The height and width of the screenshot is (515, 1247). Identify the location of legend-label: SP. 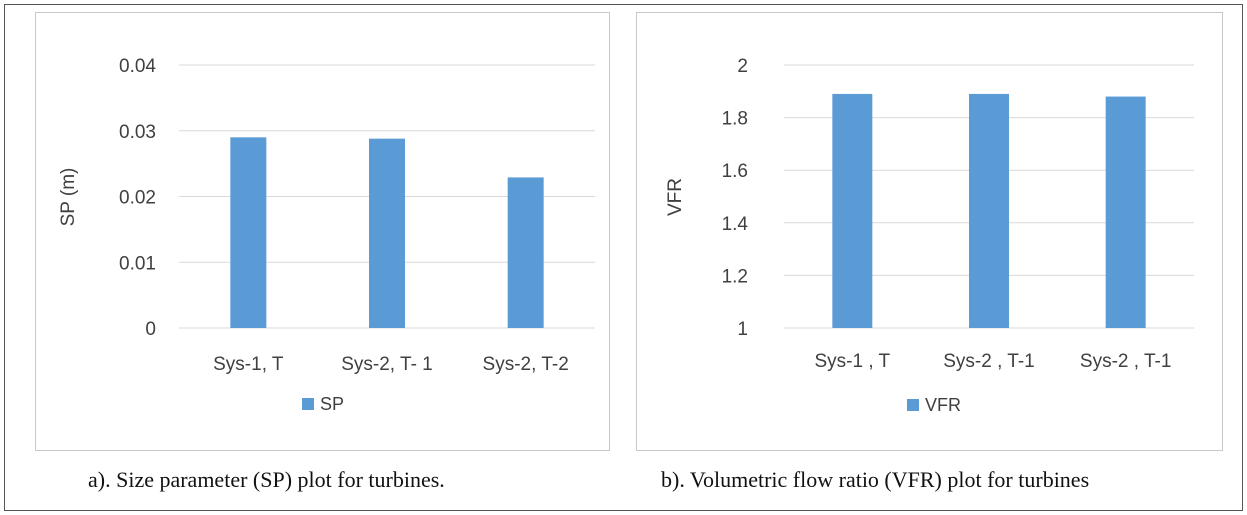
(332, 404).